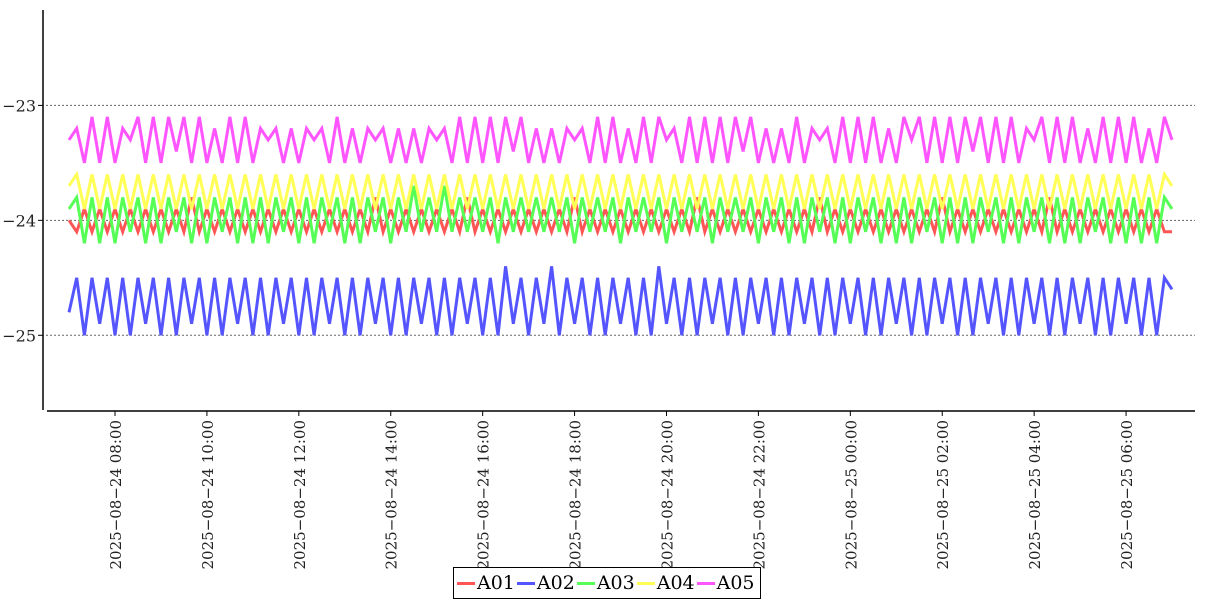  Describe the element at coordinates (116, 494) in the screenshot. I see `x-tick-label: 2025−08−24 08:00` at that location.